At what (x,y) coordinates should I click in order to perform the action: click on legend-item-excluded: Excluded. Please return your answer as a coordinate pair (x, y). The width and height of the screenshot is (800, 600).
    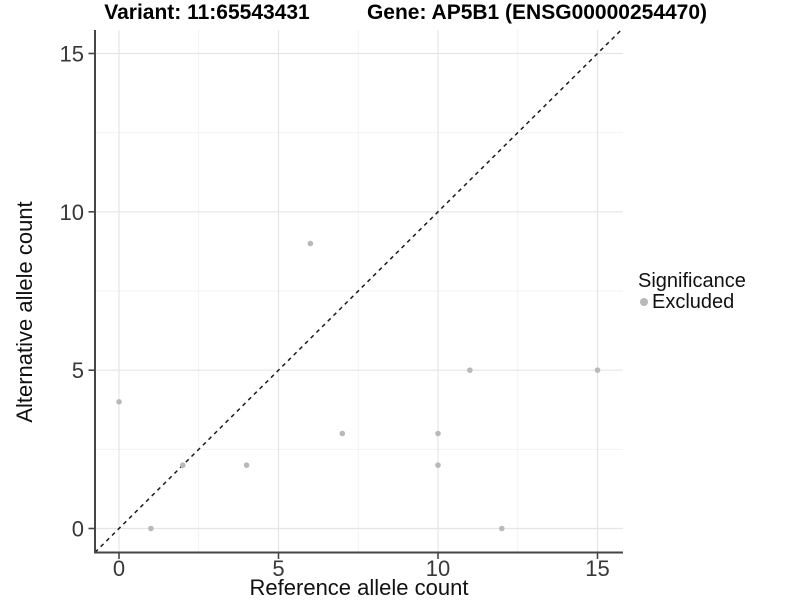
    Looking at the image, I should click on (692, 302).